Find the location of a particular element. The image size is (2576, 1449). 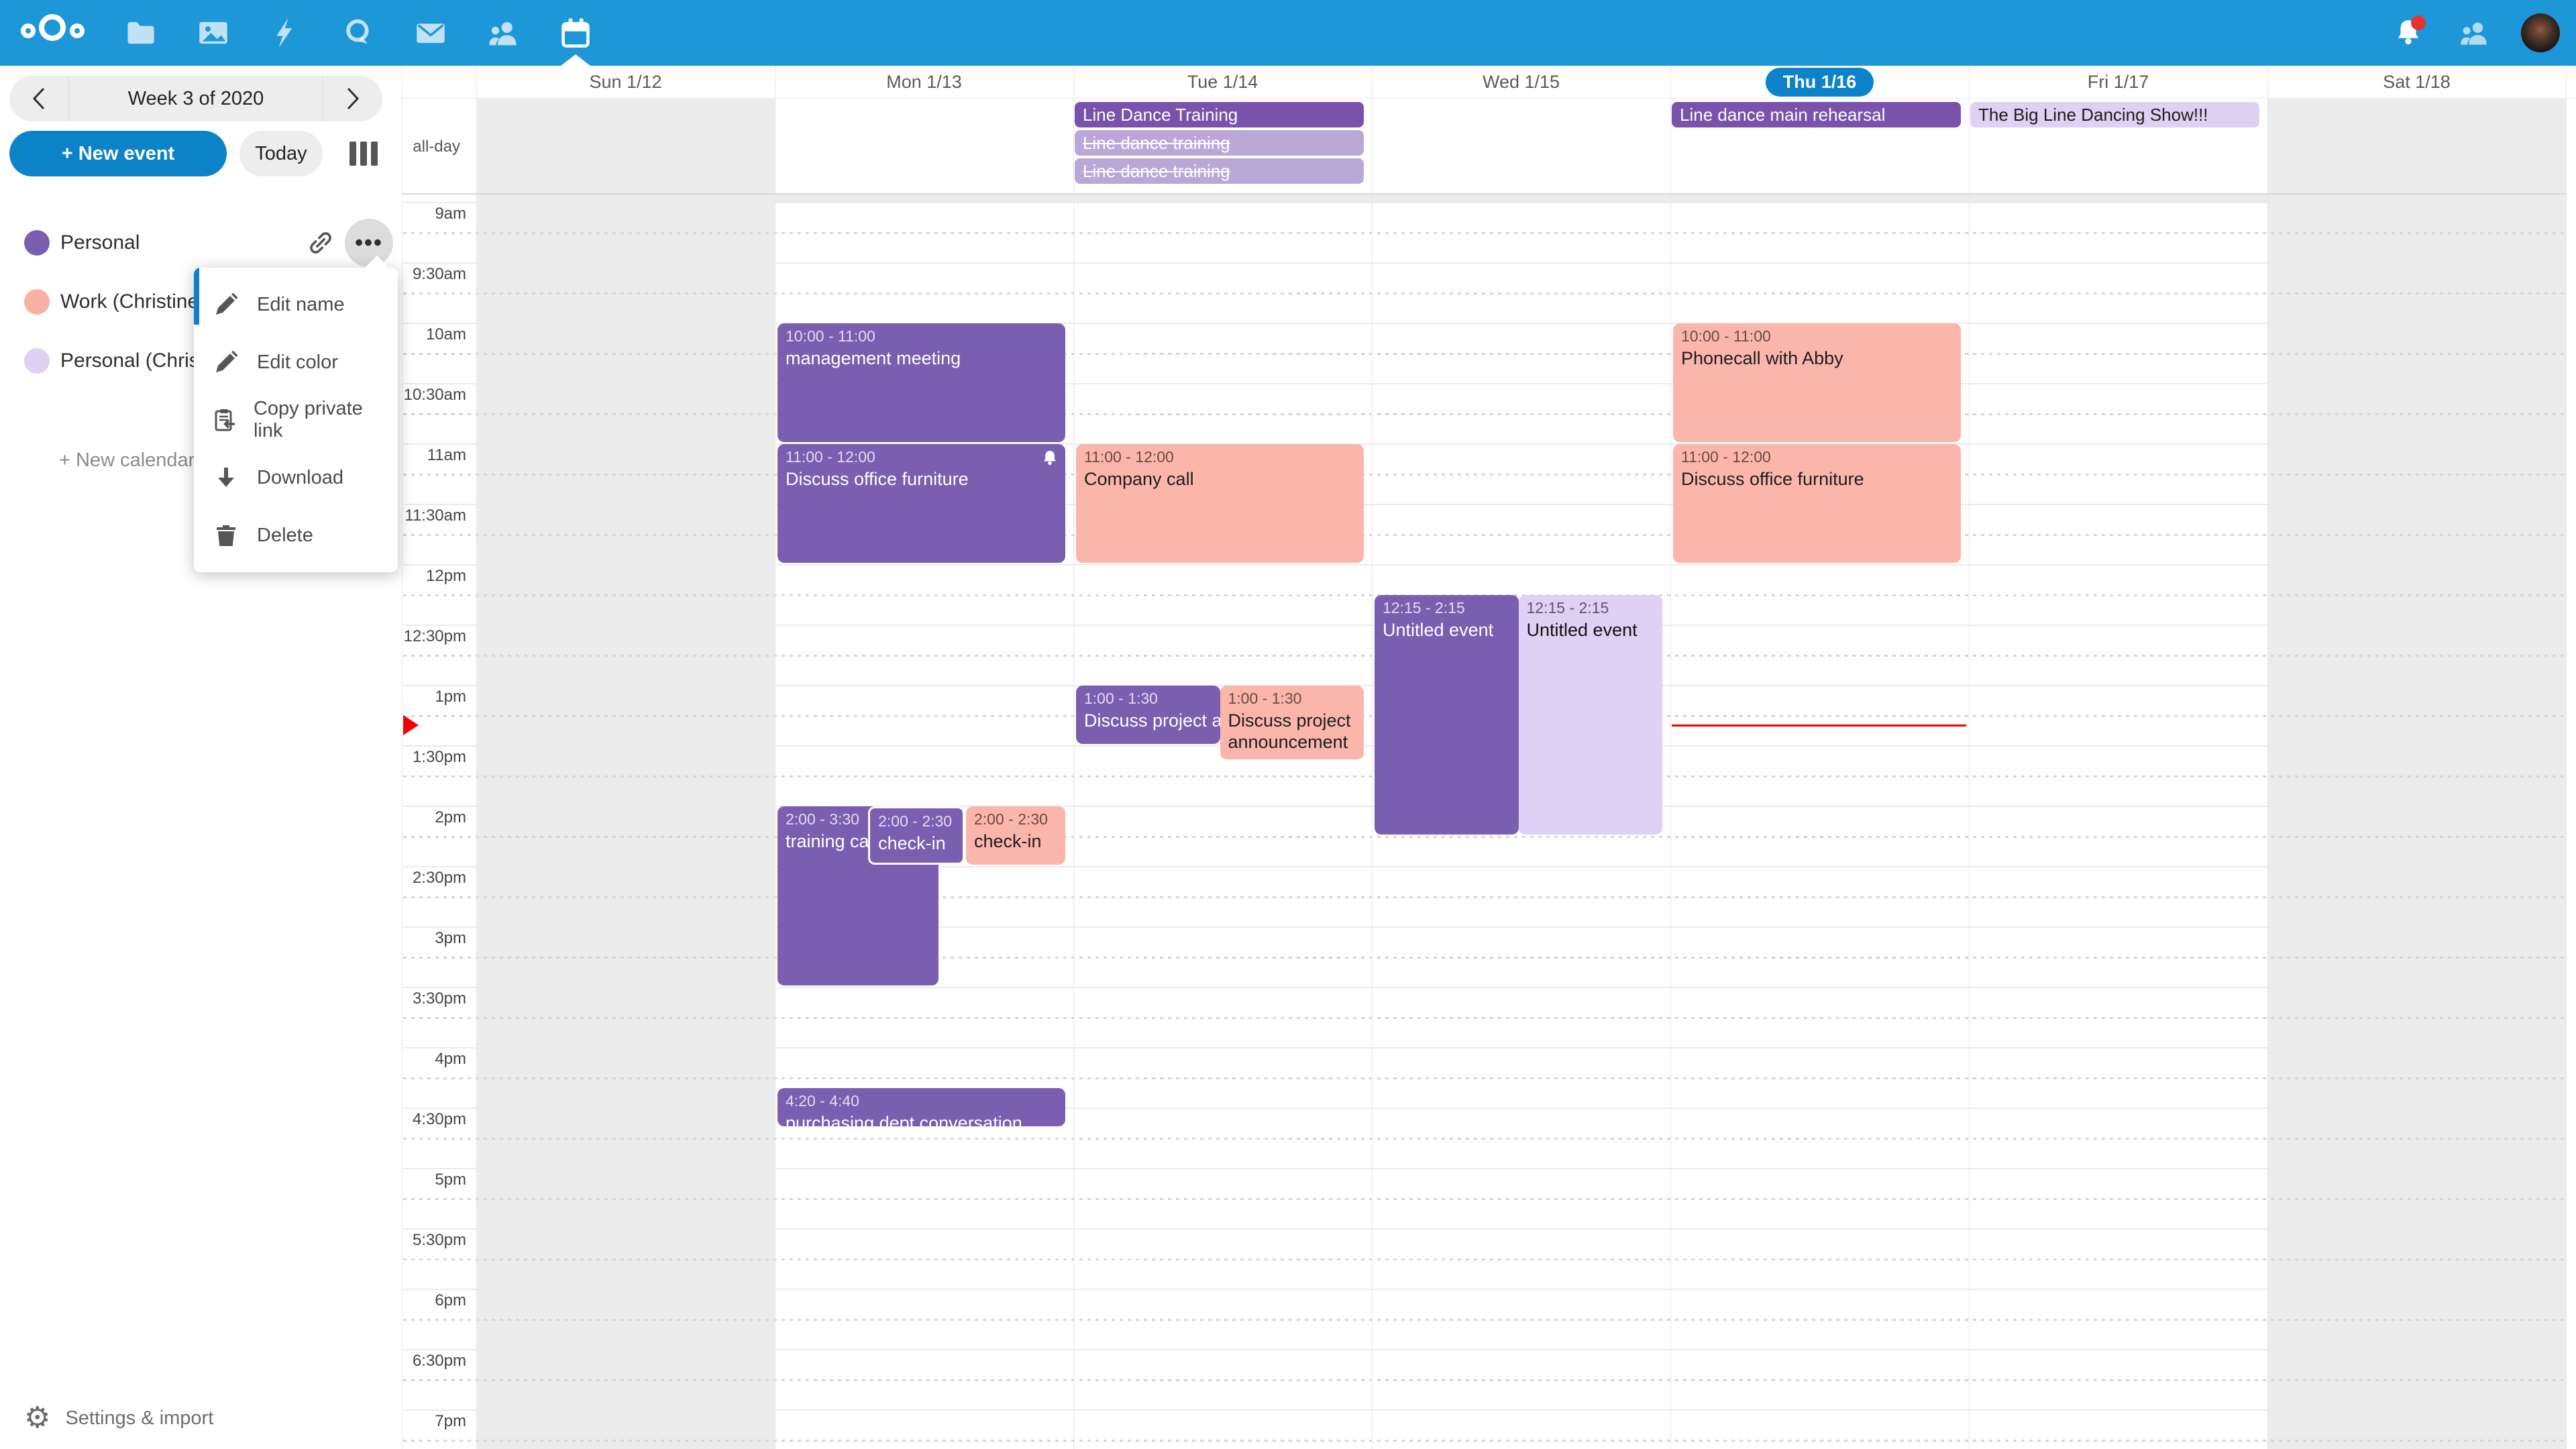

week-range-label: Week 3 of 2020 is located at coordinates (195, 98).